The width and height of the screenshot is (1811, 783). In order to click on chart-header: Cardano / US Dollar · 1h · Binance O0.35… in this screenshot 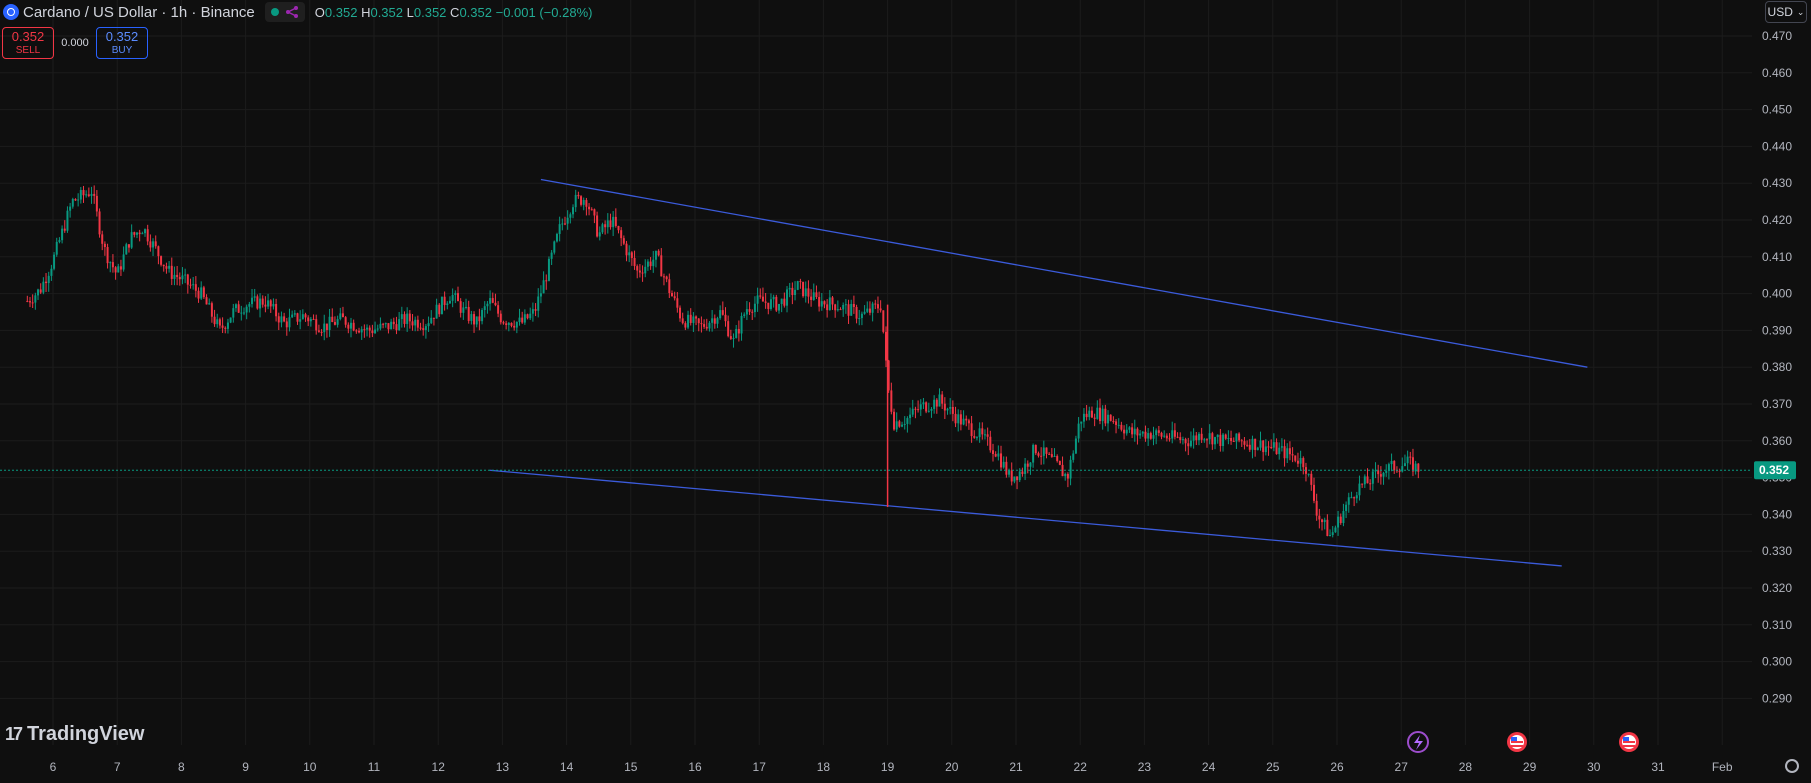, I will do `click(296, 12)`.